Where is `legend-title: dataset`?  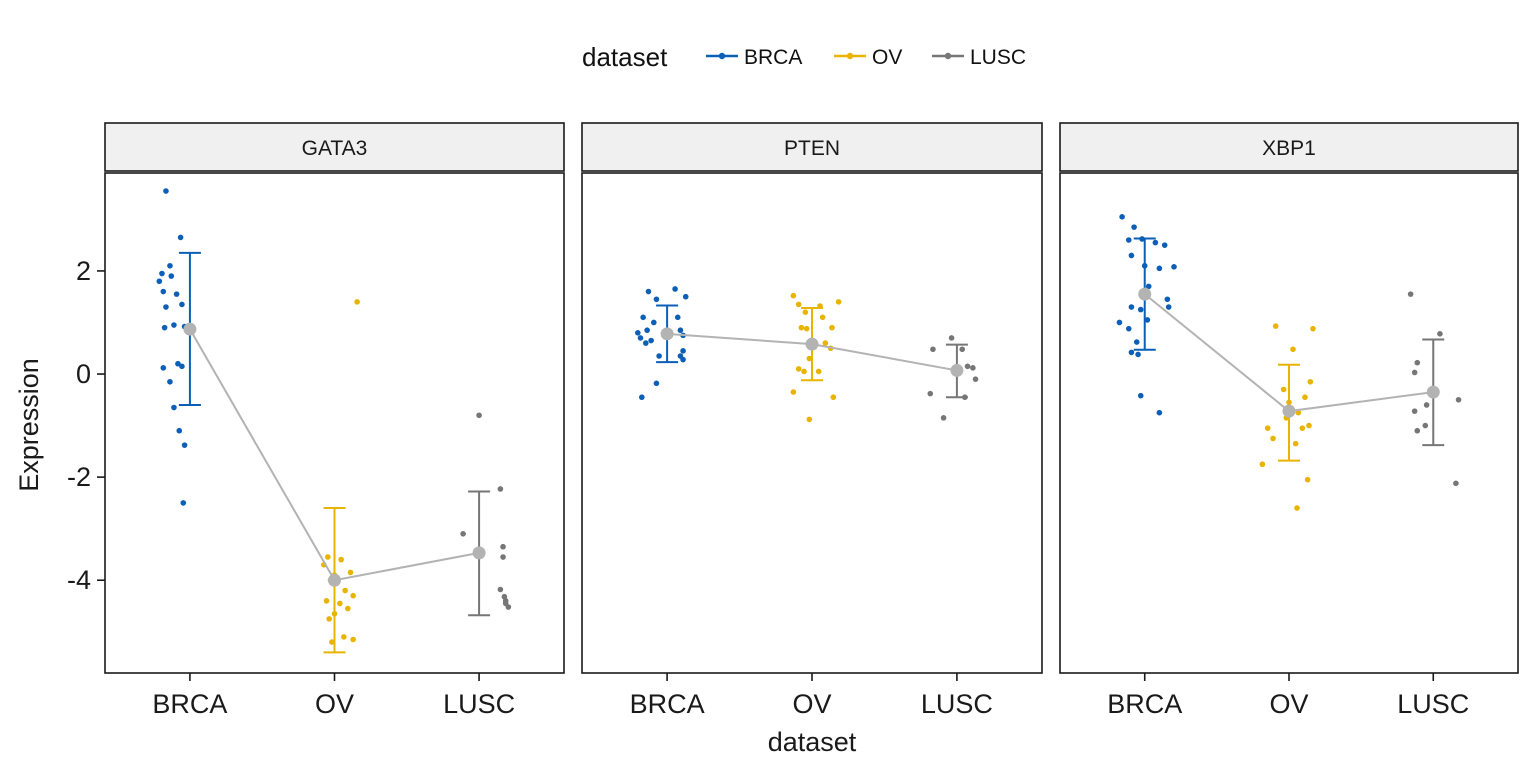
legend-title: dataset is located at coordinates (625, 57).